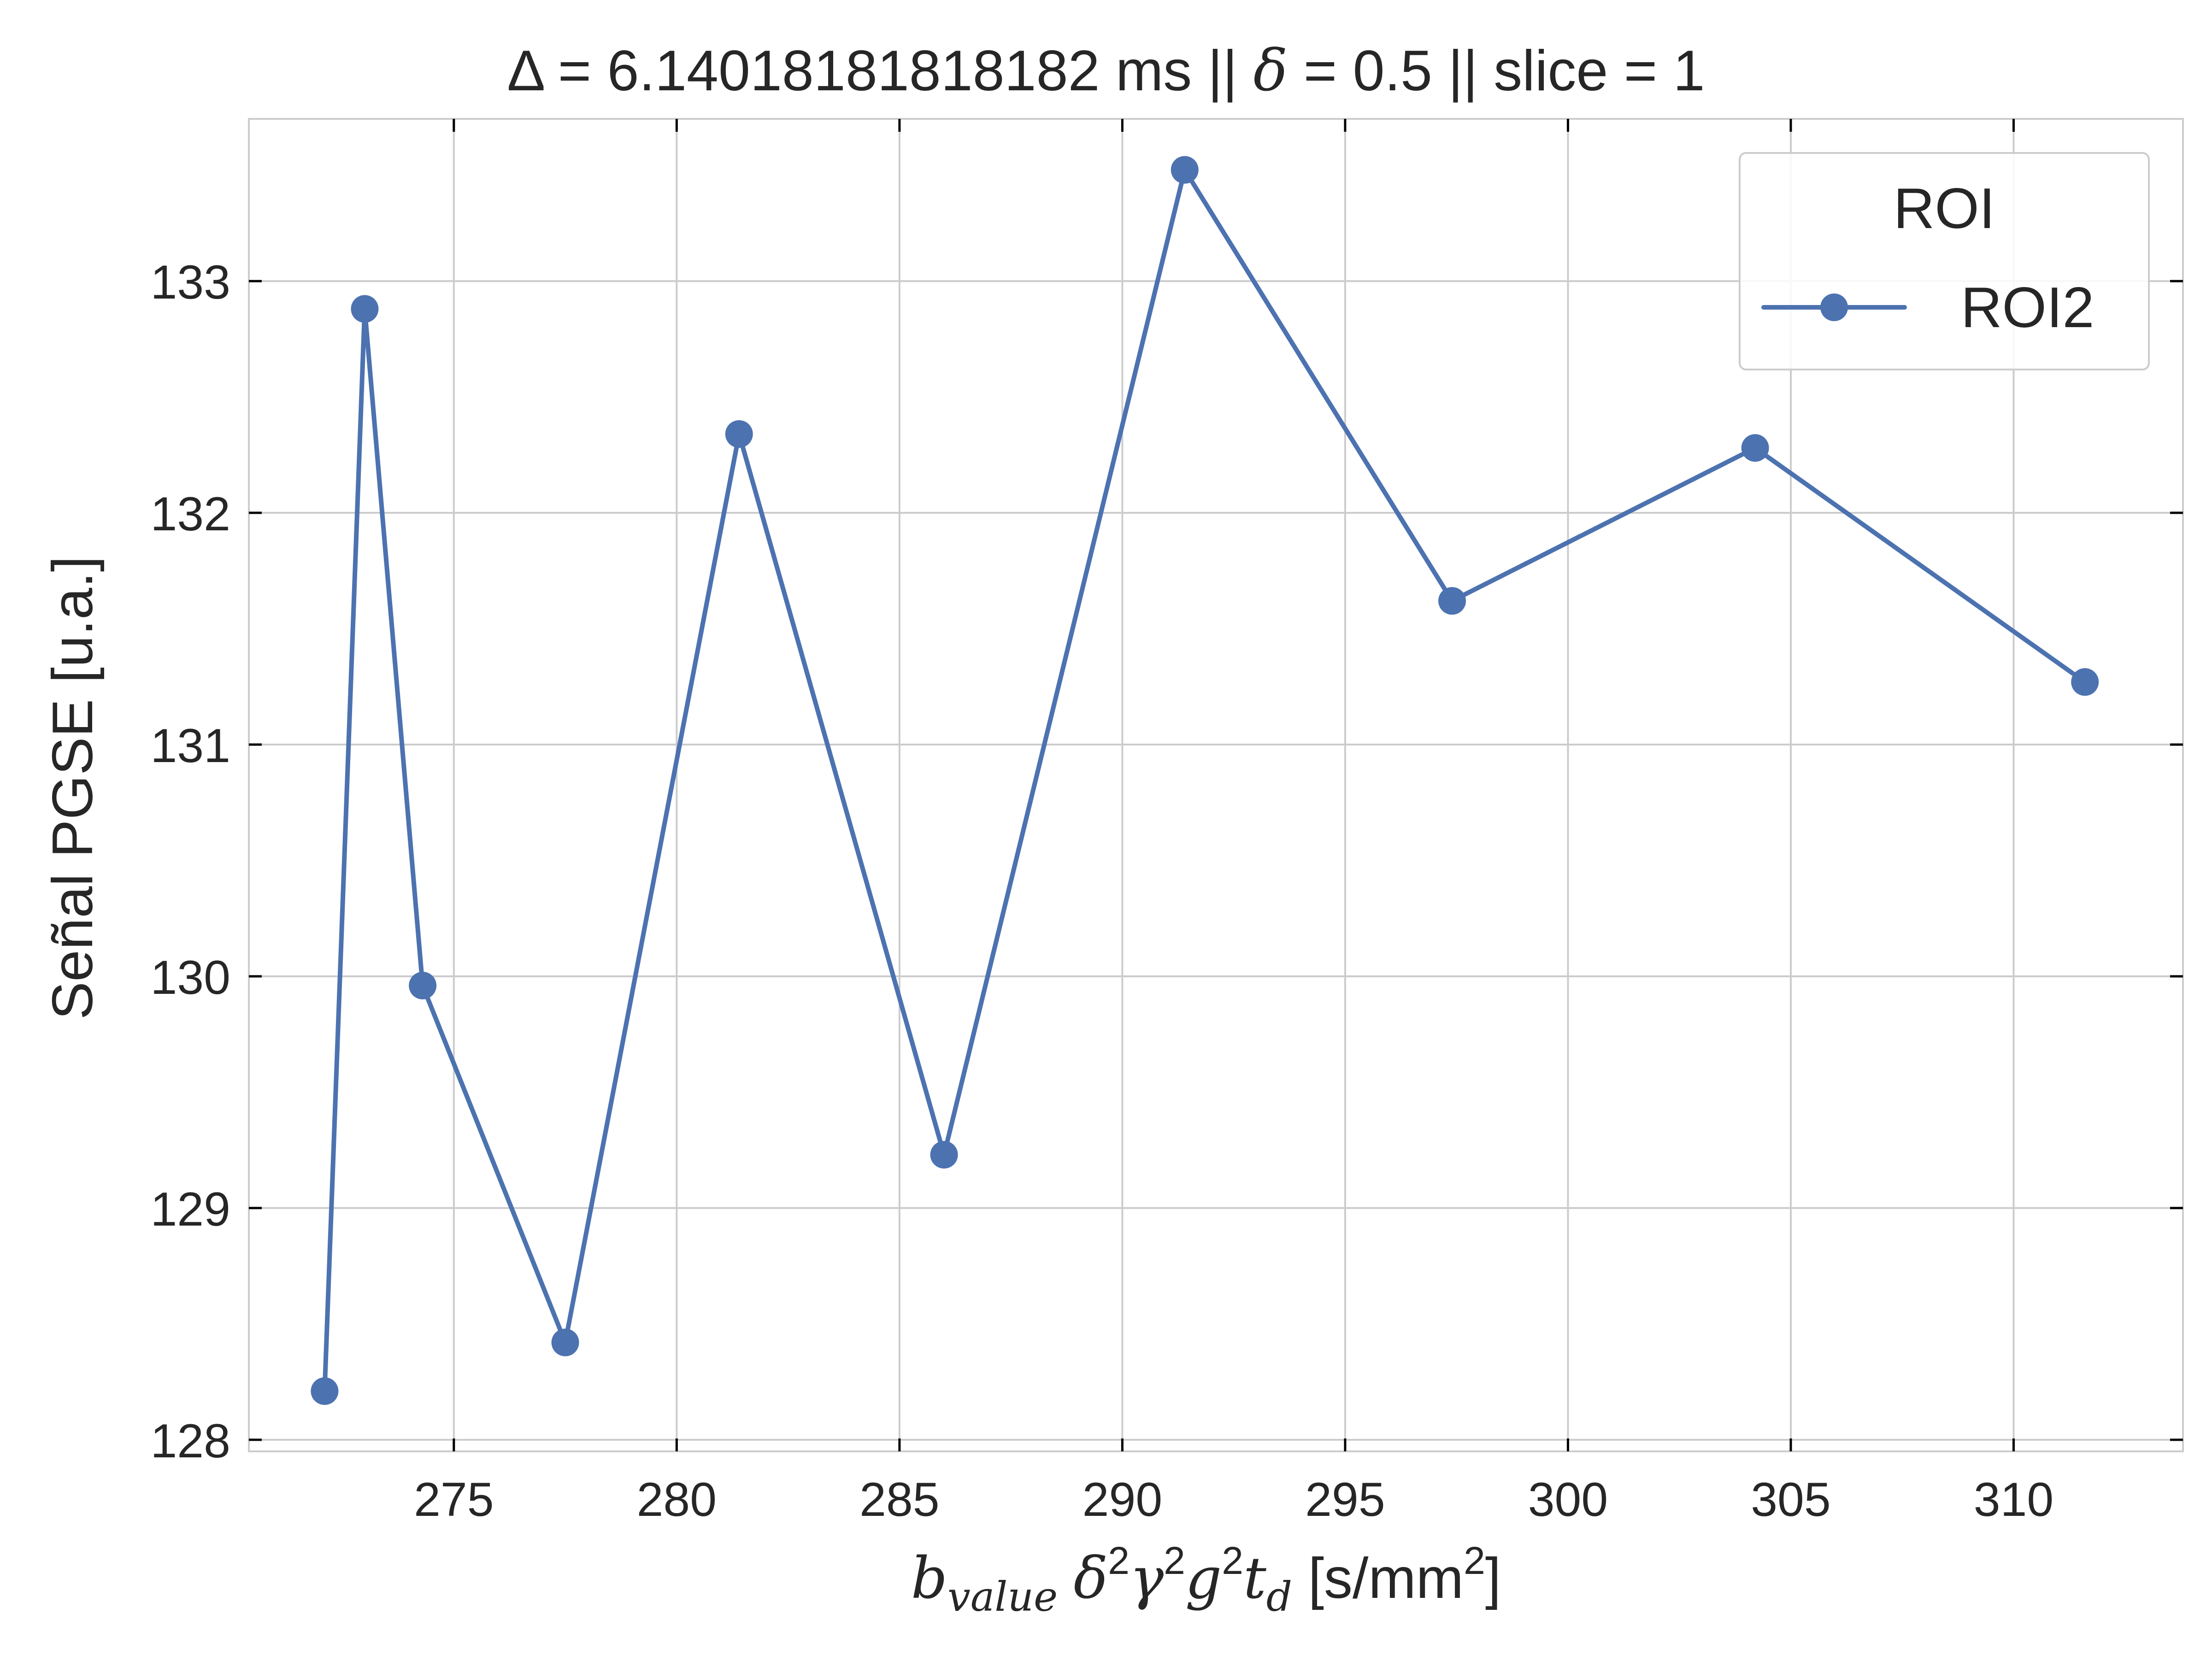 The image size is (2212, 1661). Describe the element at coordinates (190, 282) in the screenshot. I see `y-tick-label: 133` at that location.